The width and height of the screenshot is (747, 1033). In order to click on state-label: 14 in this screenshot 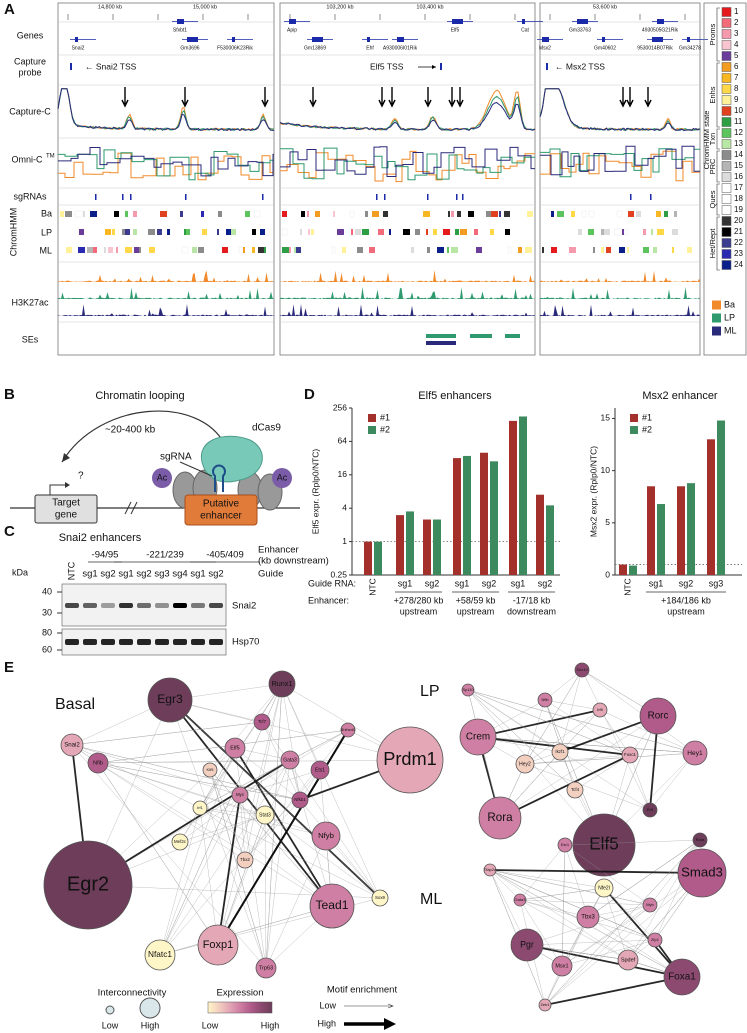, I will do `click(738, 154)`.